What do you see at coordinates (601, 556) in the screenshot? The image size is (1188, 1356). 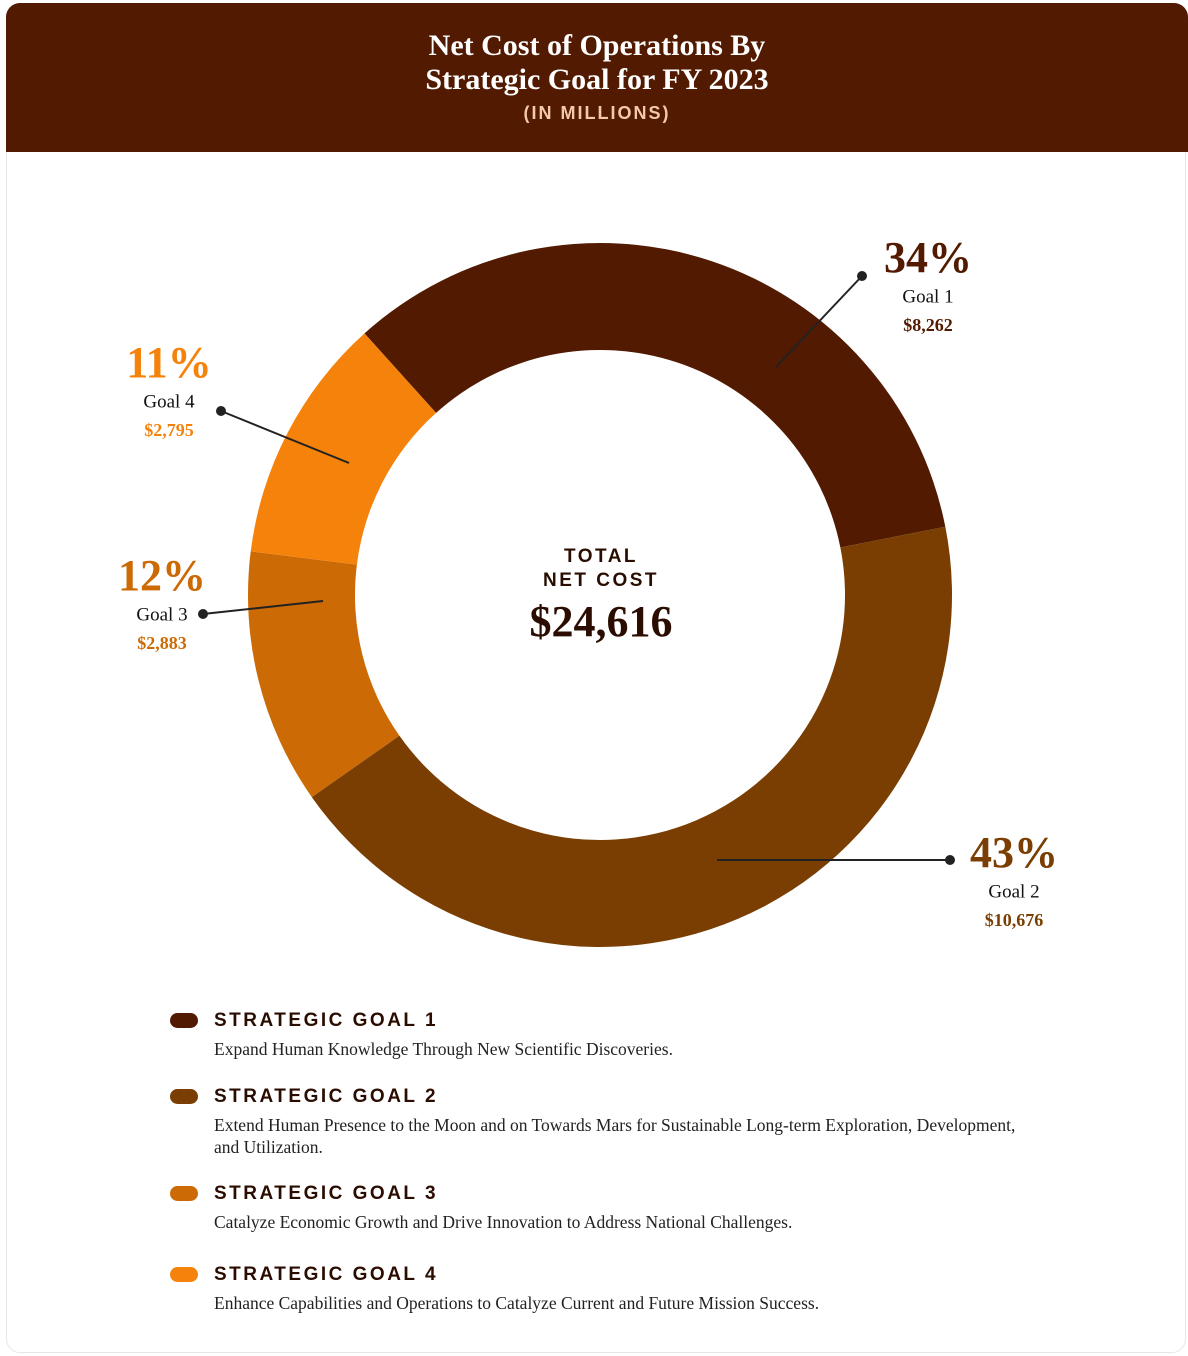 I see `center-title: TOTAL` at bounding box center [601, 556].